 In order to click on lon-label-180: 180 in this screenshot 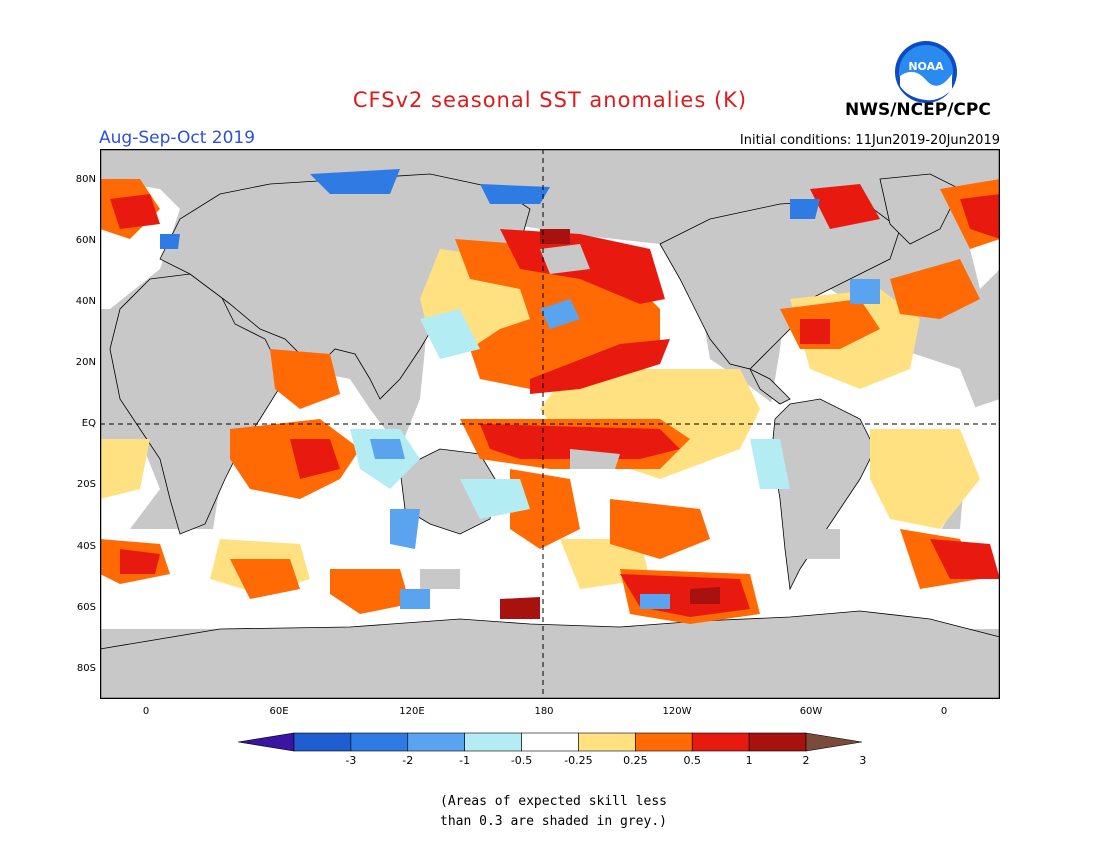, I will do `click(544, 711)`.